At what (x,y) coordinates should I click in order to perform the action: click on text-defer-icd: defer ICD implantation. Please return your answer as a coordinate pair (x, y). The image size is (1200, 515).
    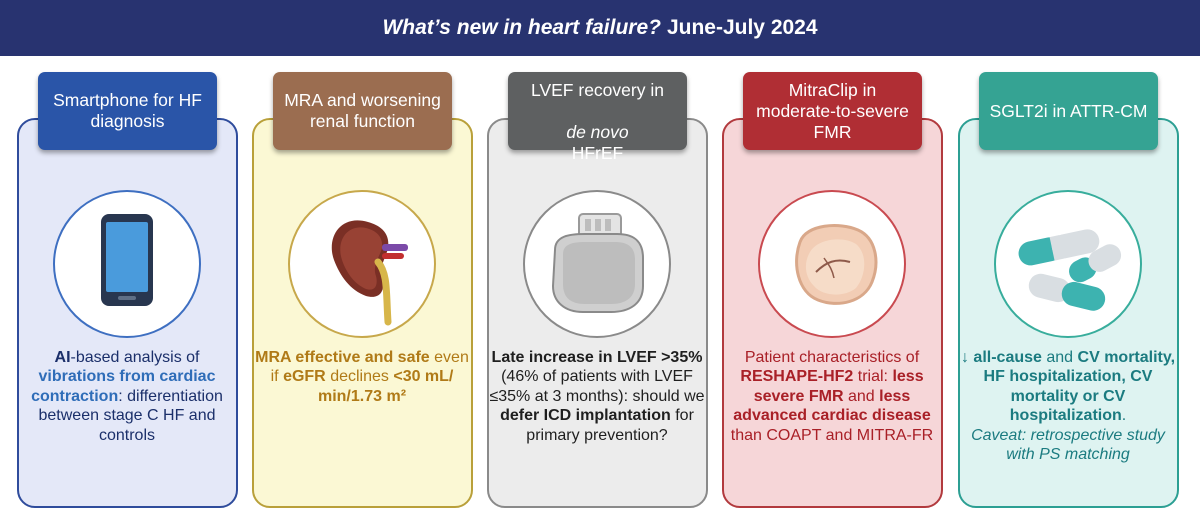
    Looking at the image, I should click on (585, 416).